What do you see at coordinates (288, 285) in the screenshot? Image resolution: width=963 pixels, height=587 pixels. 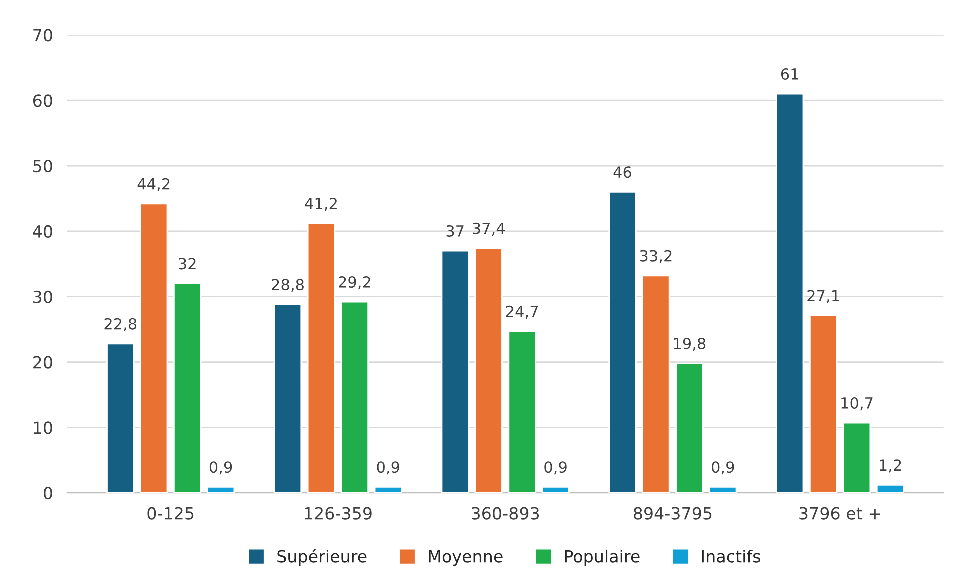 I see `data-label: 28,8` at bounding box center [288, 285].